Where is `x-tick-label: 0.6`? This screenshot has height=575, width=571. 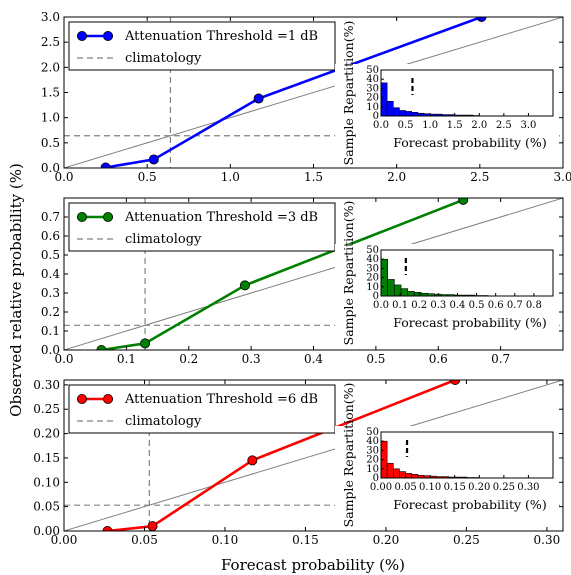
x-tick-label: 0.6 is located at coordinates (438, 359).